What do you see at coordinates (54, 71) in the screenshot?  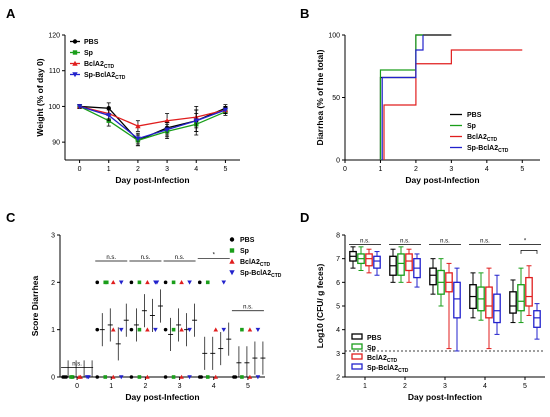 I see `y-tick-label: 110` at bounding box center [54, 71].